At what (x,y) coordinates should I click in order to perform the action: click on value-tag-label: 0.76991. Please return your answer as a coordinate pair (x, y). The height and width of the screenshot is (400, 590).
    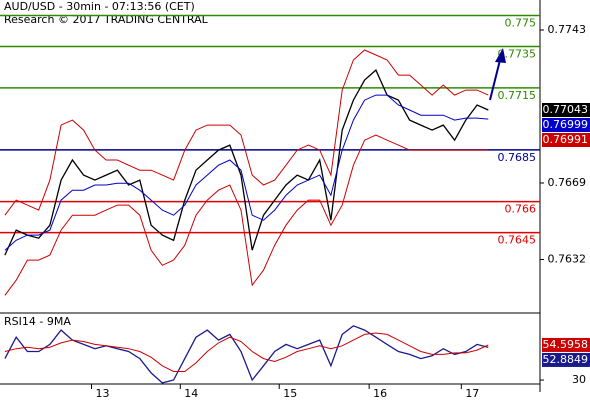
    Looking at the image, I should click on (566, 139).